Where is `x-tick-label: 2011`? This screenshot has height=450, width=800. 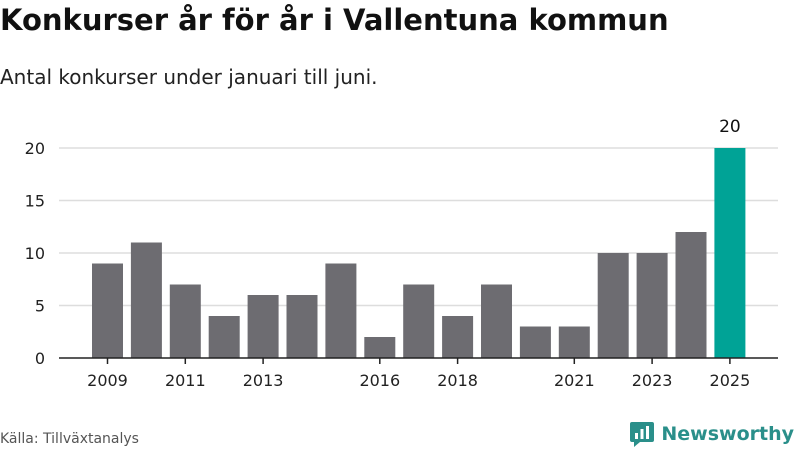 x-tick-label: 2011 is located at coordinates (185, 380).